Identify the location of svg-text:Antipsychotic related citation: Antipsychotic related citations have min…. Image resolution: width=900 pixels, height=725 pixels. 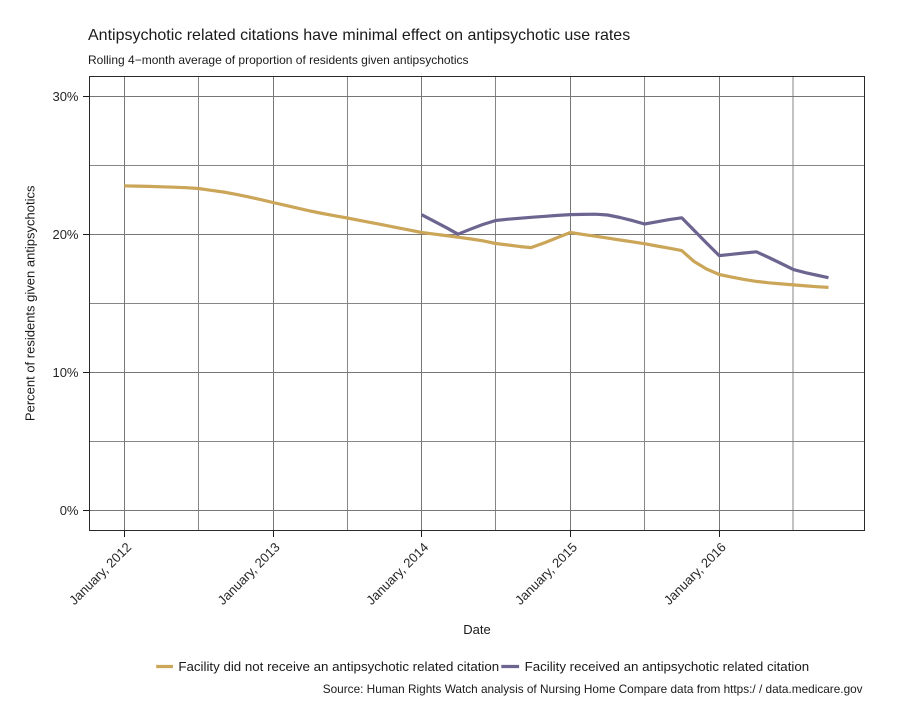
(359, 35).